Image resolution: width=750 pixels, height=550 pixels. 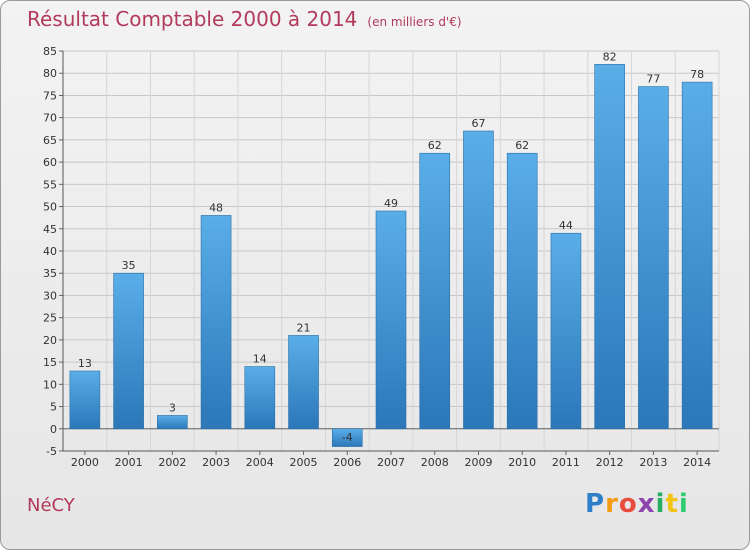 What do you see at coordinates (697, 462) in the screenshot?
I see `x-tick-label: 2014` at bounding box center [697, 462].